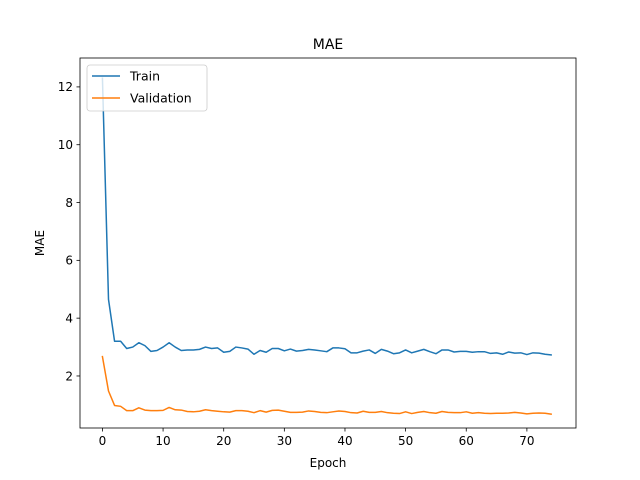 The width and height of the screenshot is (640, 480). What do you see at coordinates (526, 441) in the screenshot?
I see `x-tick-label: 70` at bounding box center [526, 441].